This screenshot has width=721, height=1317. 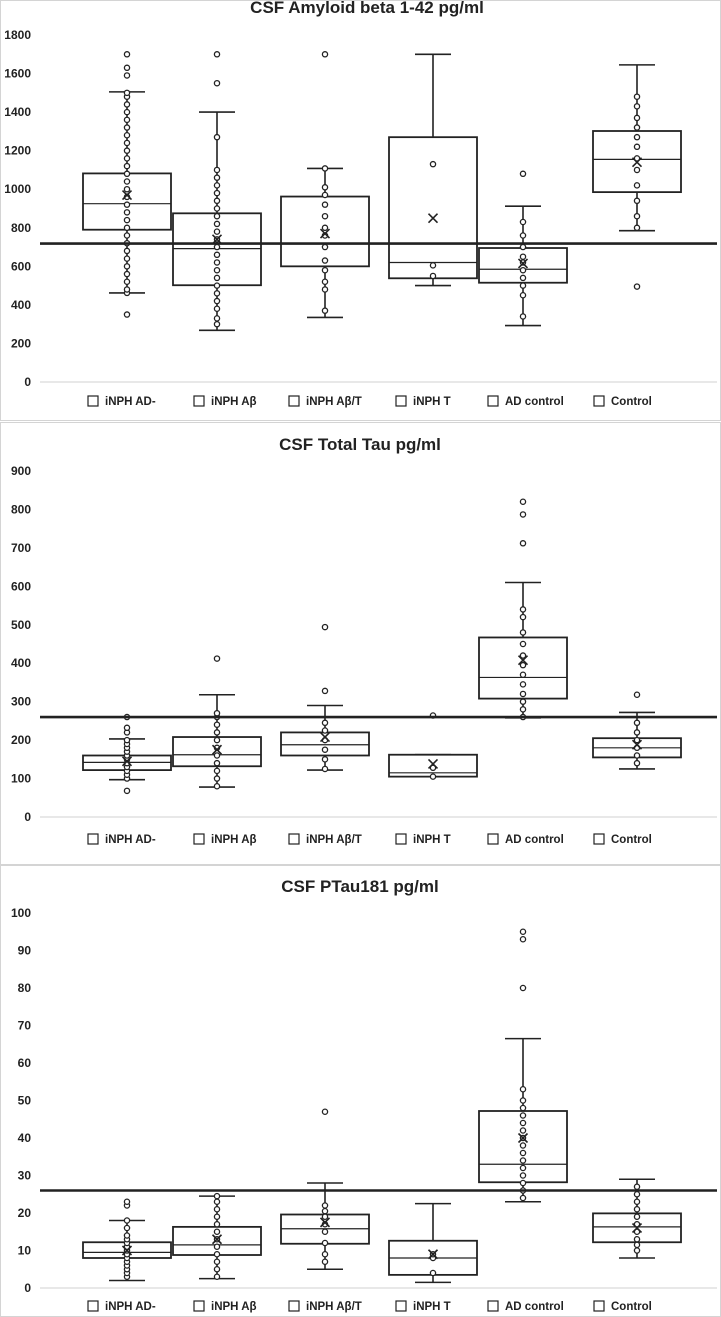 I want to click on legend-label: iNPH Aβ, so click(x=234, y=402).